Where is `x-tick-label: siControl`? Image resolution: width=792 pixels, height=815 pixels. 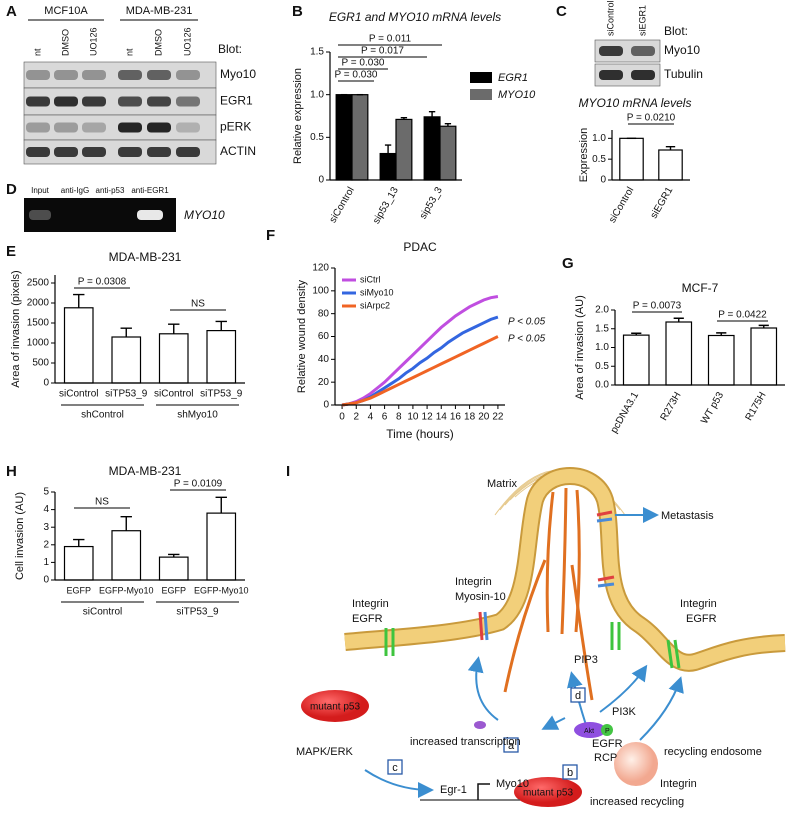
x-tick-label: siControl is located at coordinates (342, 205).